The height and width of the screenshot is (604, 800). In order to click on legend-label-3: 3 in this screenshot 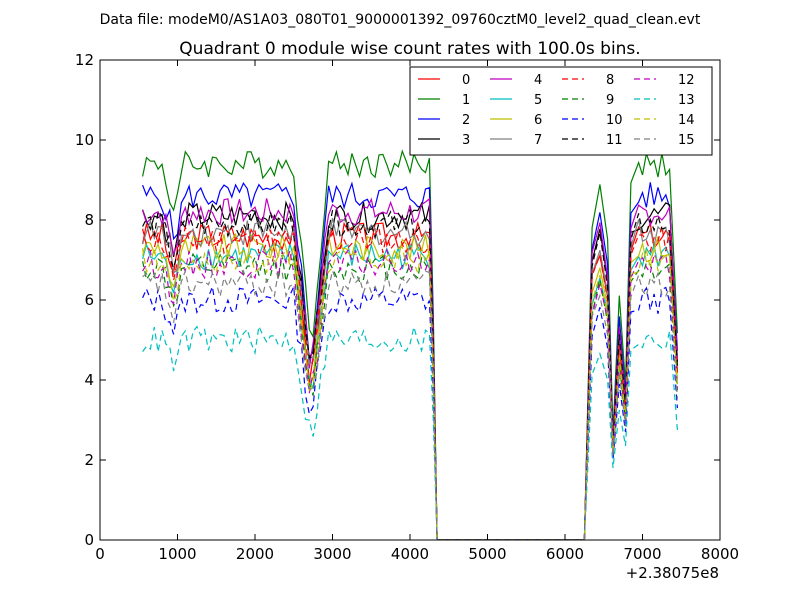, I will do `click(466, 140)`.